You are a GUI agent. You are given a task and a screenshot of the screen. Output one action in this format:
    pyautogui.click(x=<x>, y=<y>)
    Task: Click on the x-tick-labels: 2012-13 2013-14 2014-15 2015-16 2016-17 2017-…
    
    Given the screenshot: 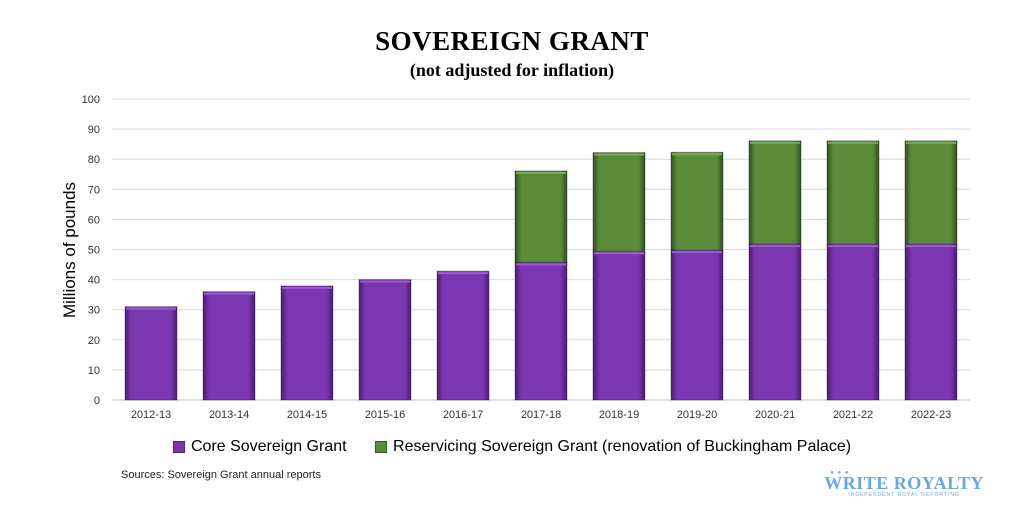 What is the action you would take?
    pyautogui.click(x=541, y=415)
    